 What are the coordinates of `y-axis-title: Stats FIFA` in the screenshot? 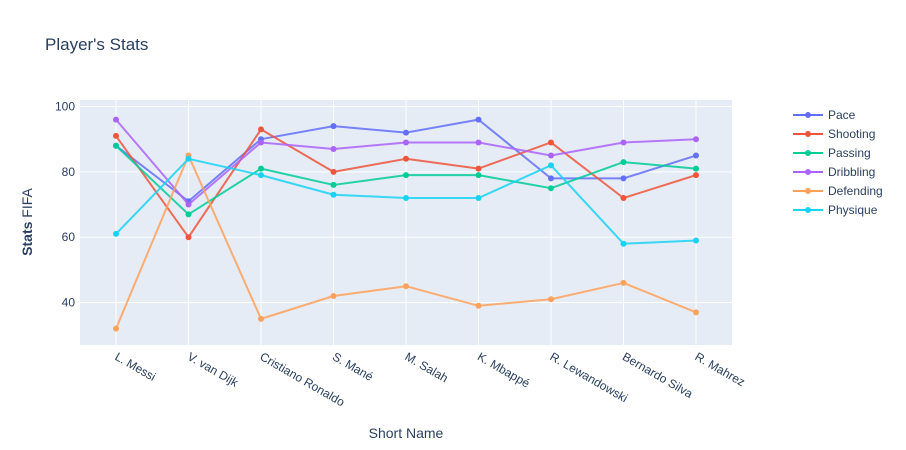 It's located at (27, 221).